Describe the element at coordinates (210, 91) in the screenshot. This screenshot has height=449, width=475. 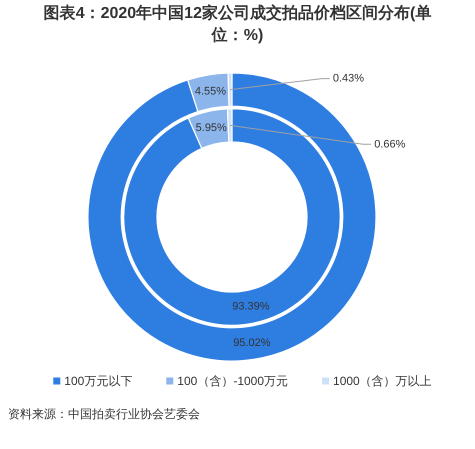
I see `data-label: 4.55%` at that location.